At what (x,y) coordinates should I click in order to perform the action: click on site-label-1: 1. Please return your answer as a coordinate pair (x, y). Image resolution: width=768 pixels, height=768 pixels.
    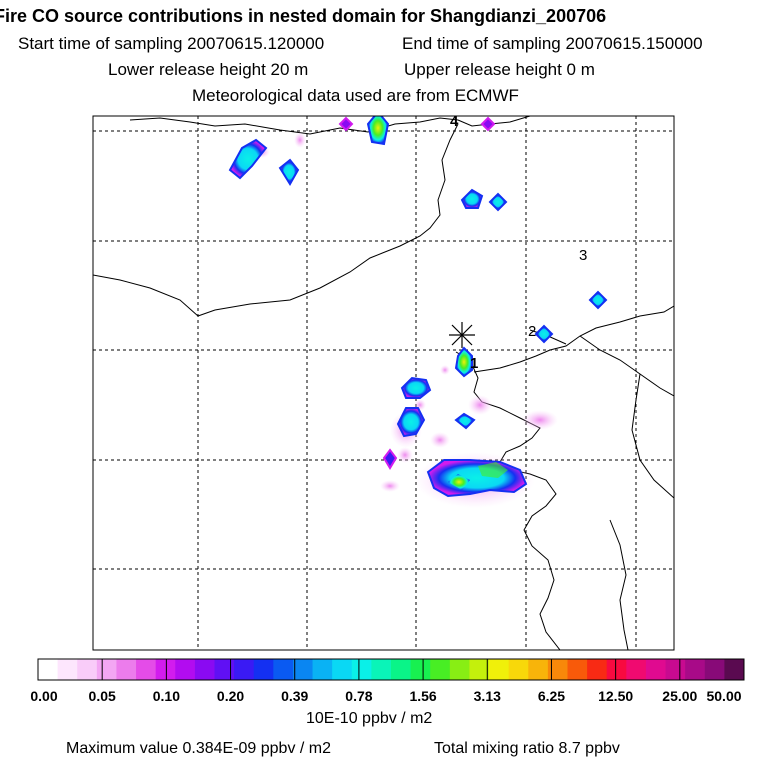
    Looking at the image, I should click on (474, 363).